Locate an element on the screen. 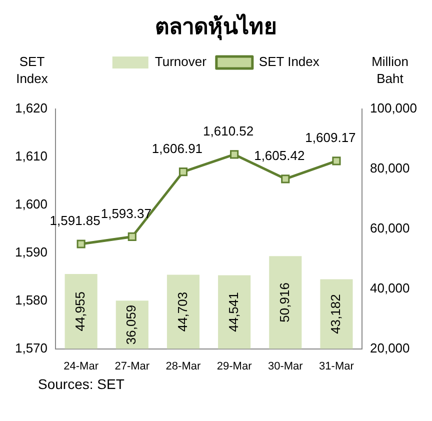  y2-tick-label: 20,000 is located at coordinates (390, 348).